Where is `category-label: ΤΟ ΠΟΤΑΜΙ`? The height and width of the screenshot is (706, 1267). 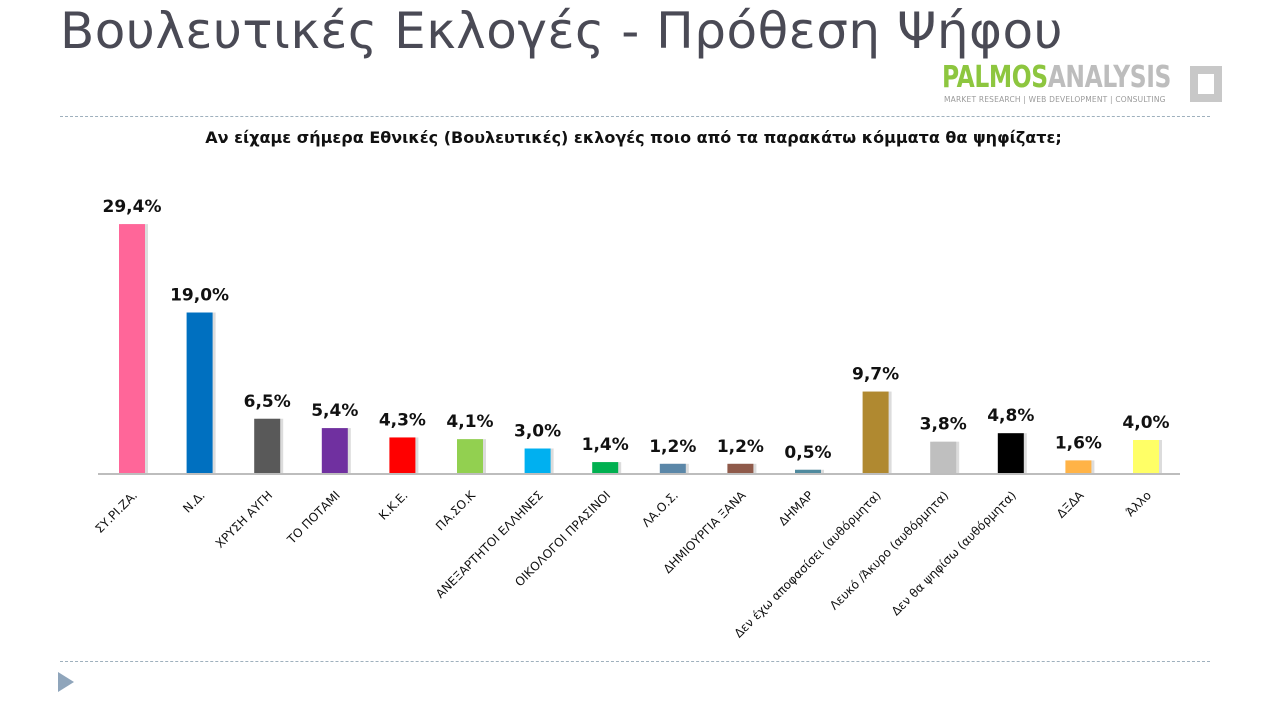 category-label: ΤΟ ΠΟΤΑΜΙ is located at coordinates (313, 517).